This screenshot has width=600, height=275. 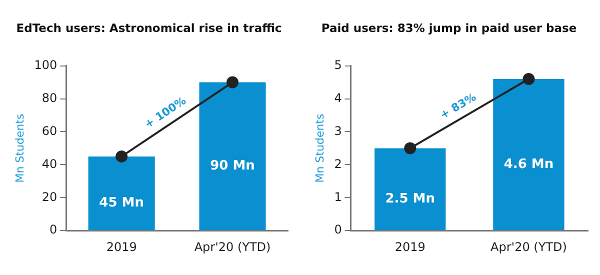 What do you see at coordinates (338, 197) in the screenshot?
I see `y-tick-label: 1` at bounding box center [338, 197].